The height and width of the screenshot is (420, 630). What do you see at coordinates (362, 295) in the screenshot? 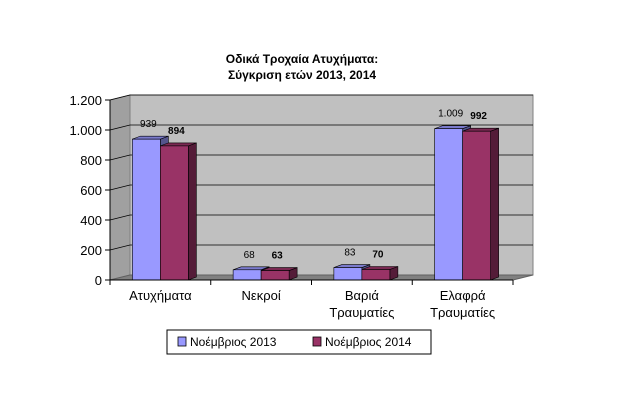
I see `x-tick-label: Βαριά` at bounding box center [362, 295].